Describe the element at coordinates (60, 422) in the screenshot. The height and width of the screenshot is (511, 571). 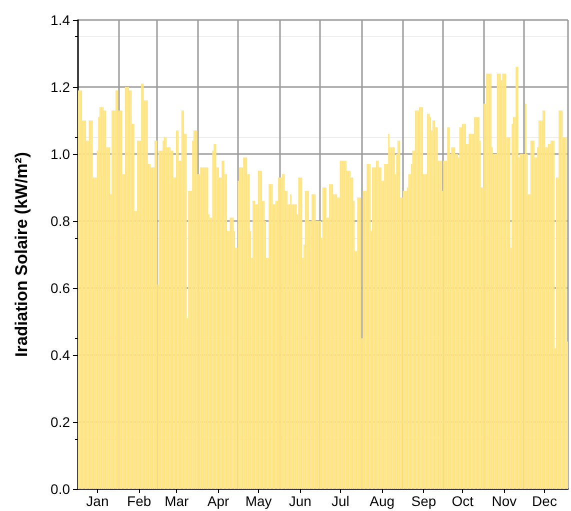
I see `y-tick-label: 0.2` at that location.